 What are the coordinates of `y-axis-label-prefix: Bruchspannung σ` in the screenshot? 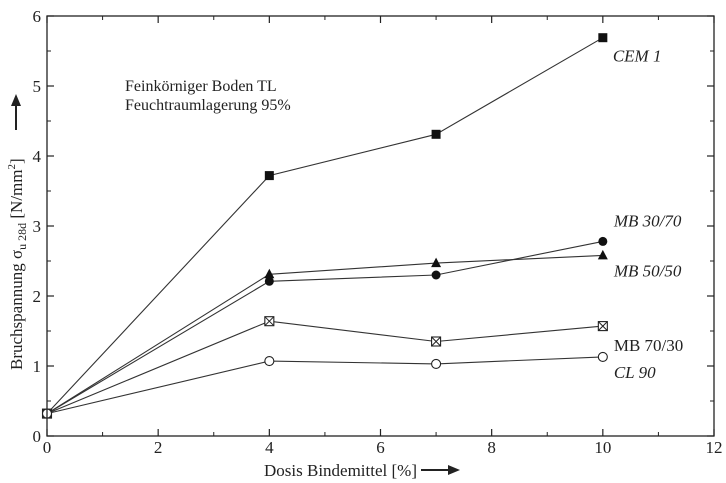 It's located at (16, 310).